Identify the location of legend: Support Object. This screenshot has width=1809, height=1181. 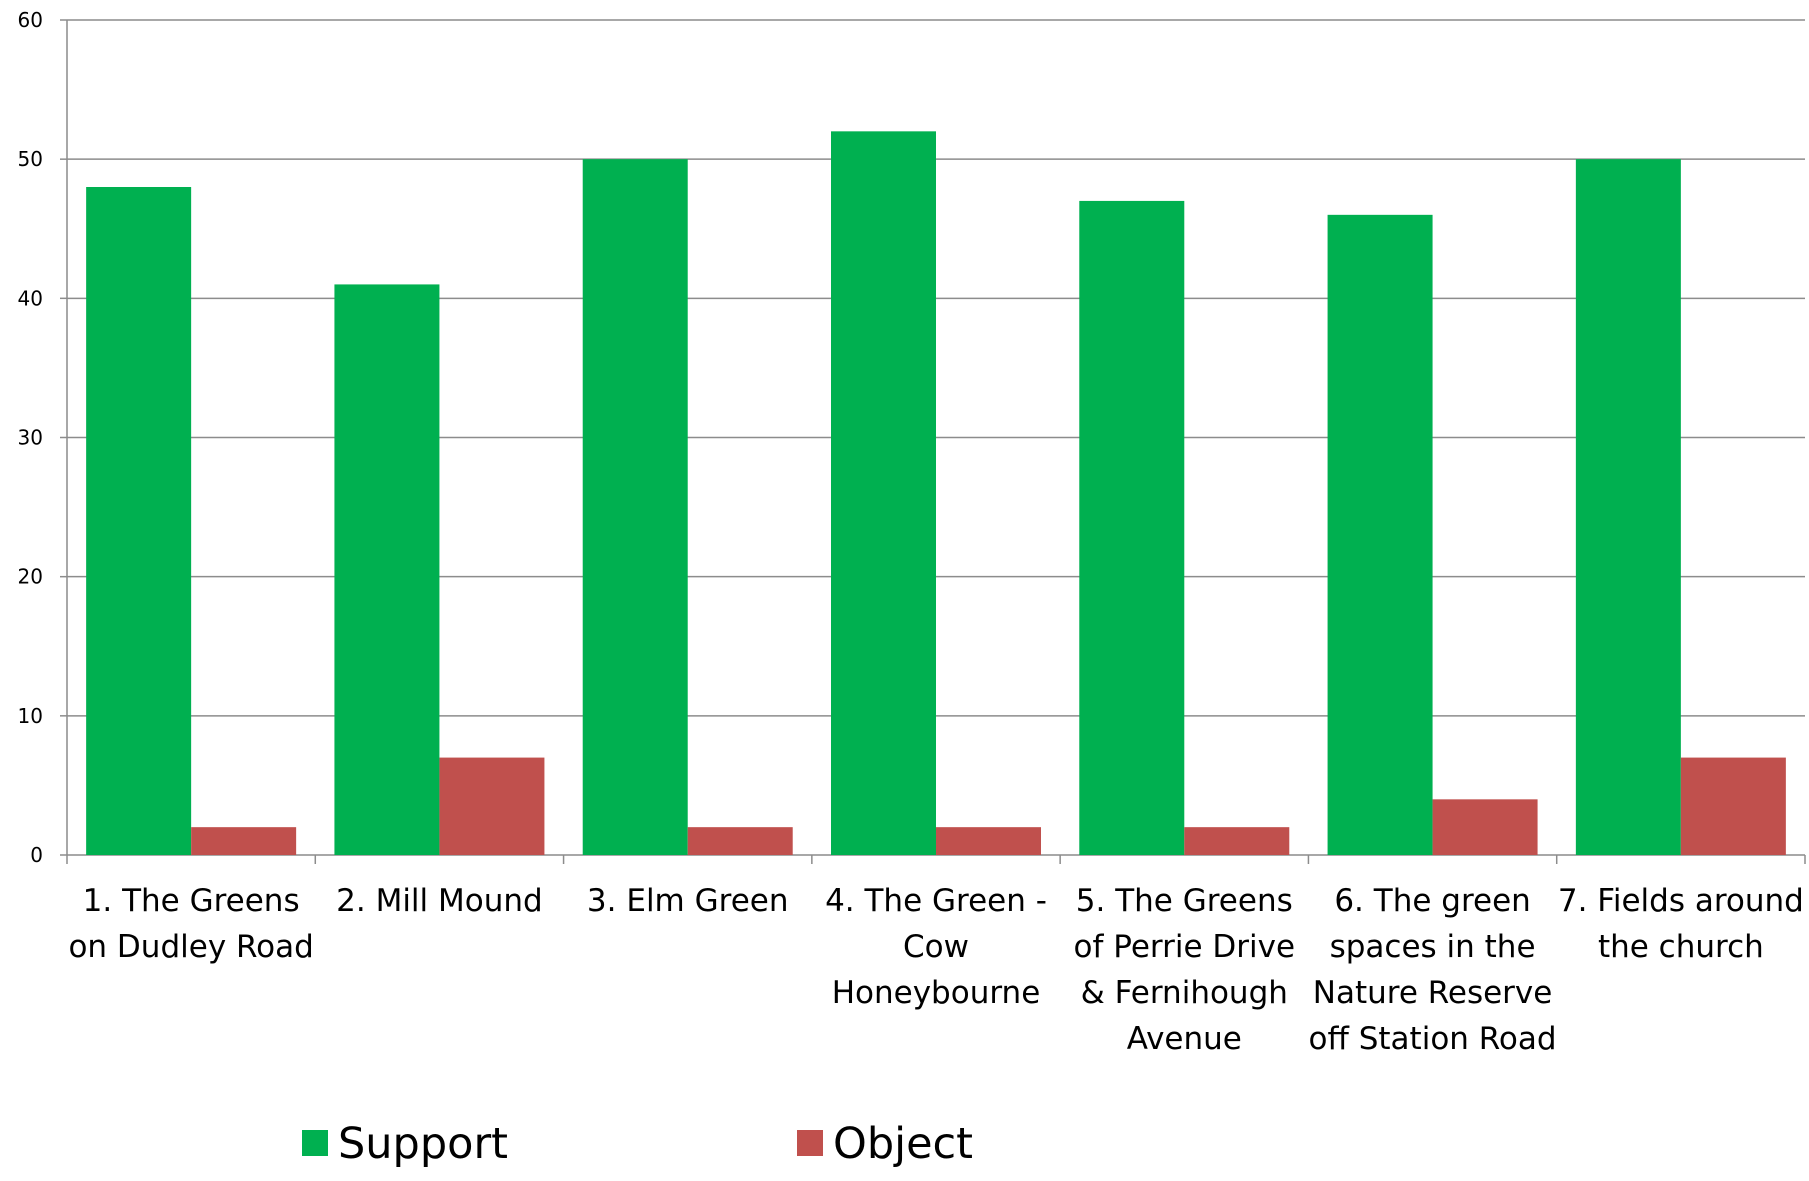
(637, 1144).